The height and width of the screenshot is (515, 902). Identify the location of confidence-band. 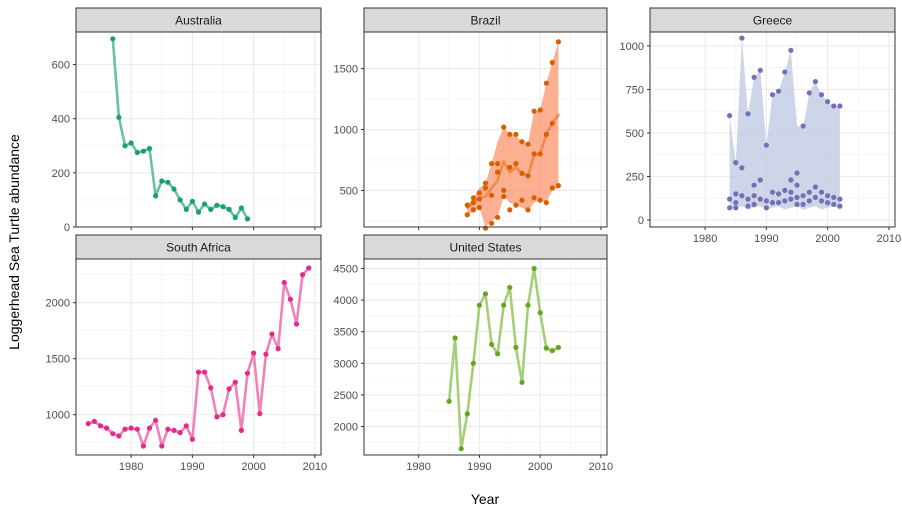
(513, 134).